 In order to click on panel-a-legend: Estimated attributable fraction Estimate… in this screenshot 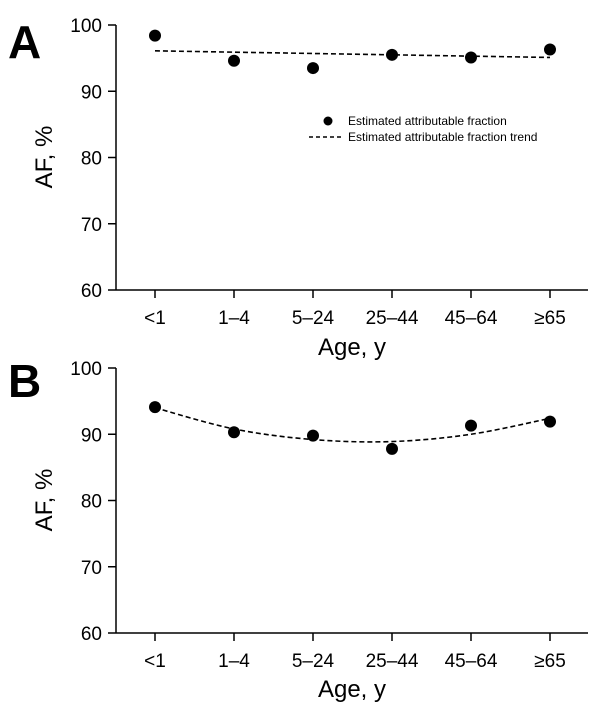, I will do `click(423, 129)`.